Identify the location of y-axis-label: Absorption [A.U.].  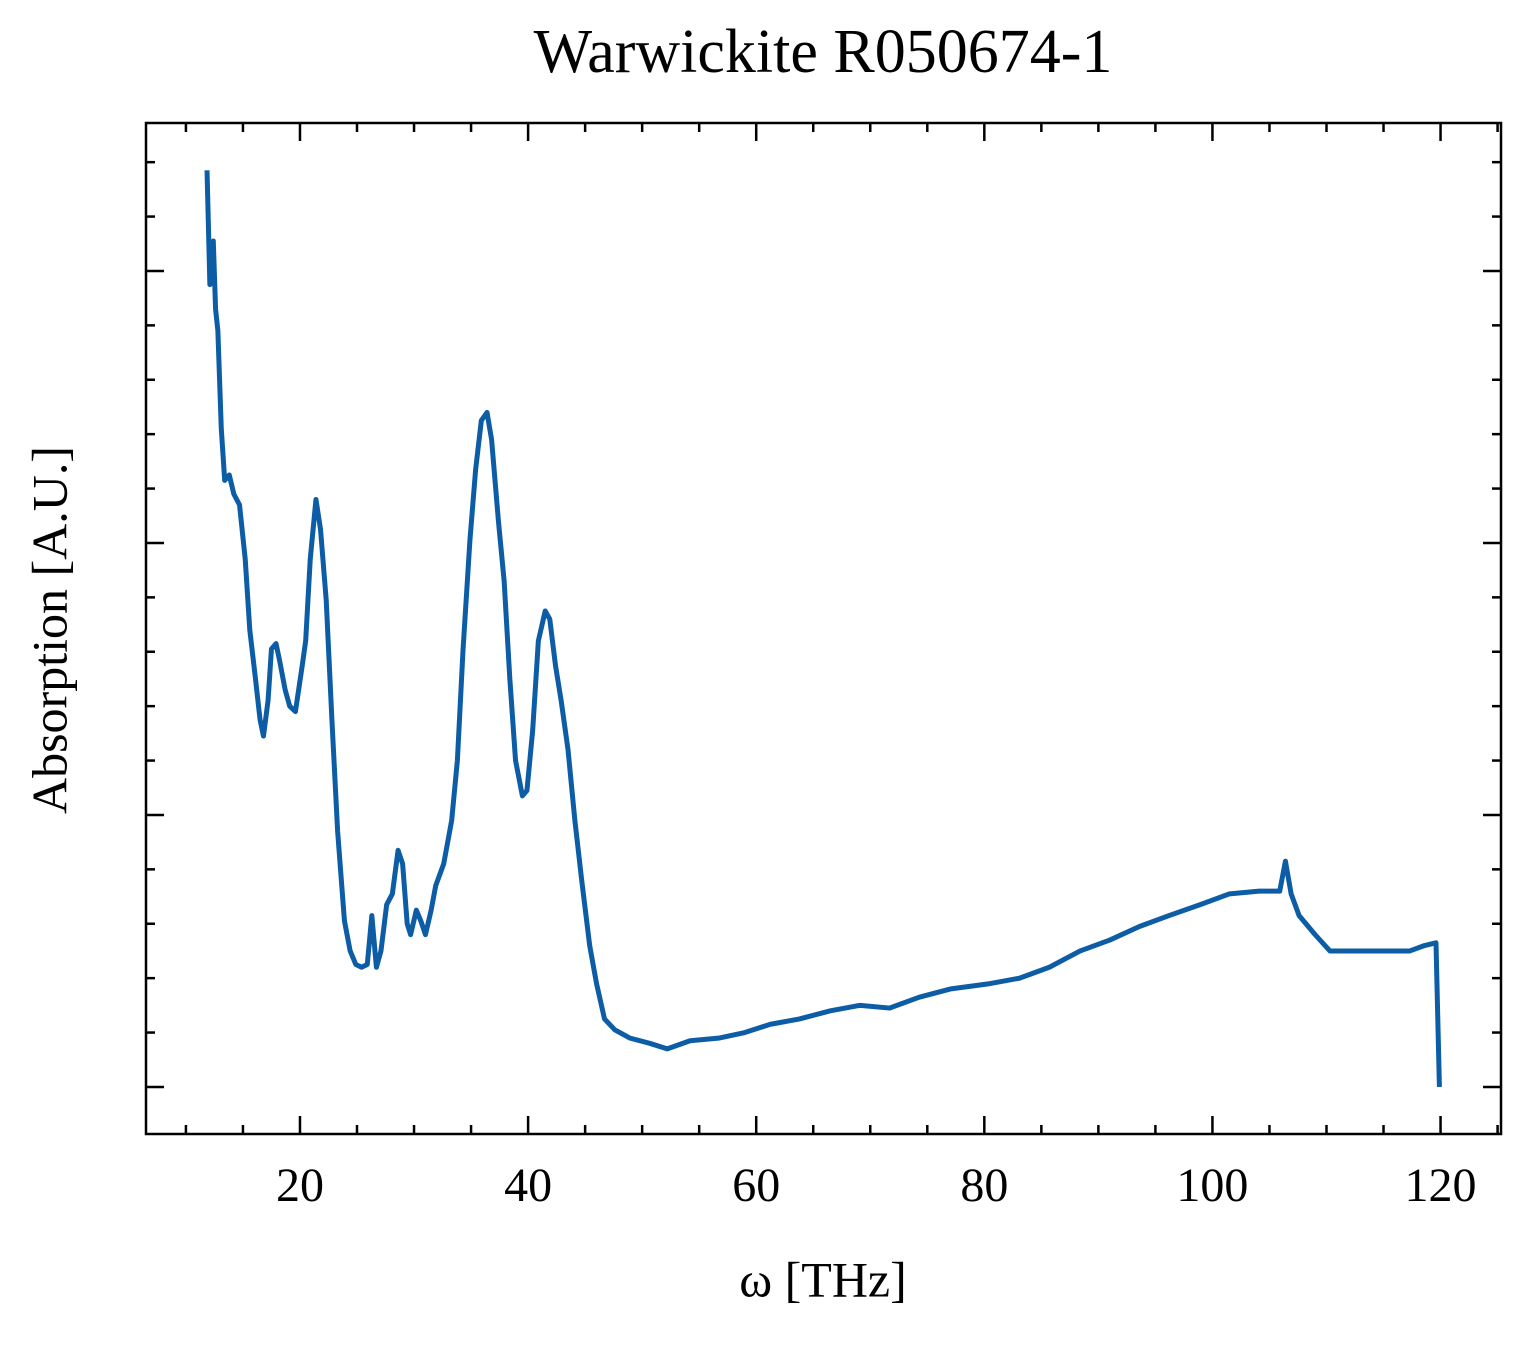
(49, 630).